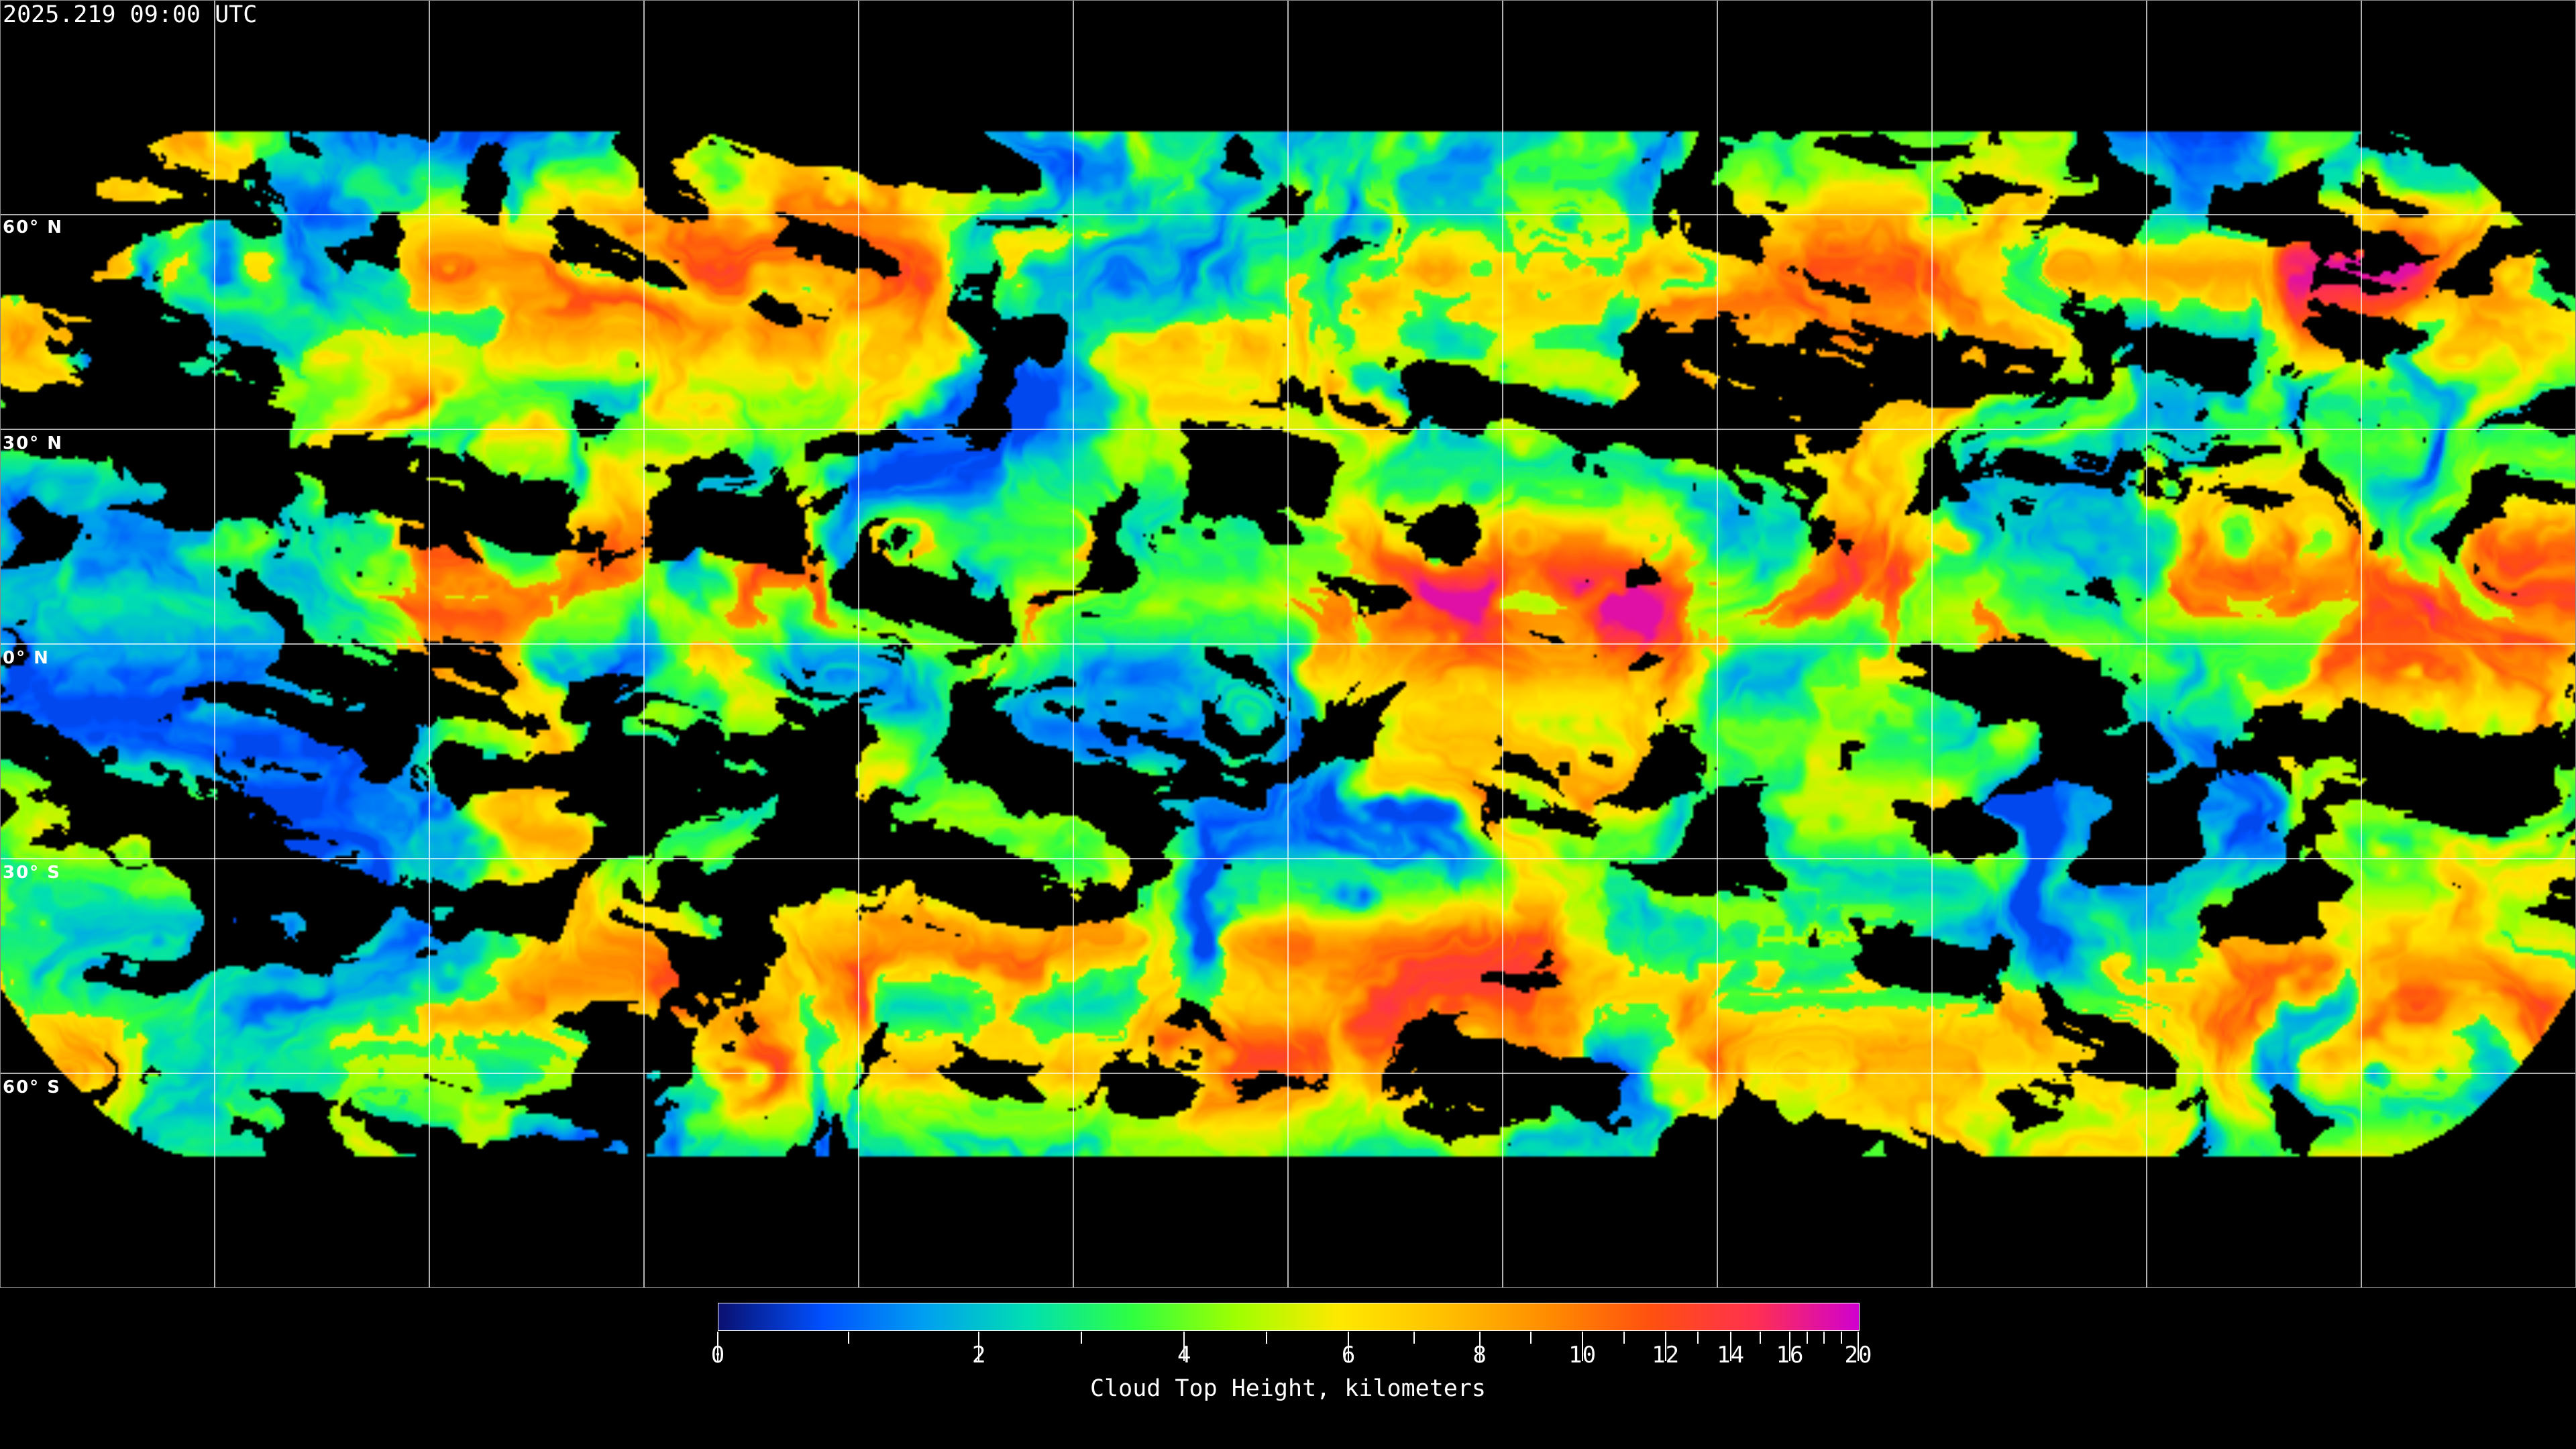 This screenshot has height=1449, width=2576. What do you see at coordinates (33, 227) in the screenshot?
I see `lat-label-60n: 60° N` at bounding box center [33, 227].